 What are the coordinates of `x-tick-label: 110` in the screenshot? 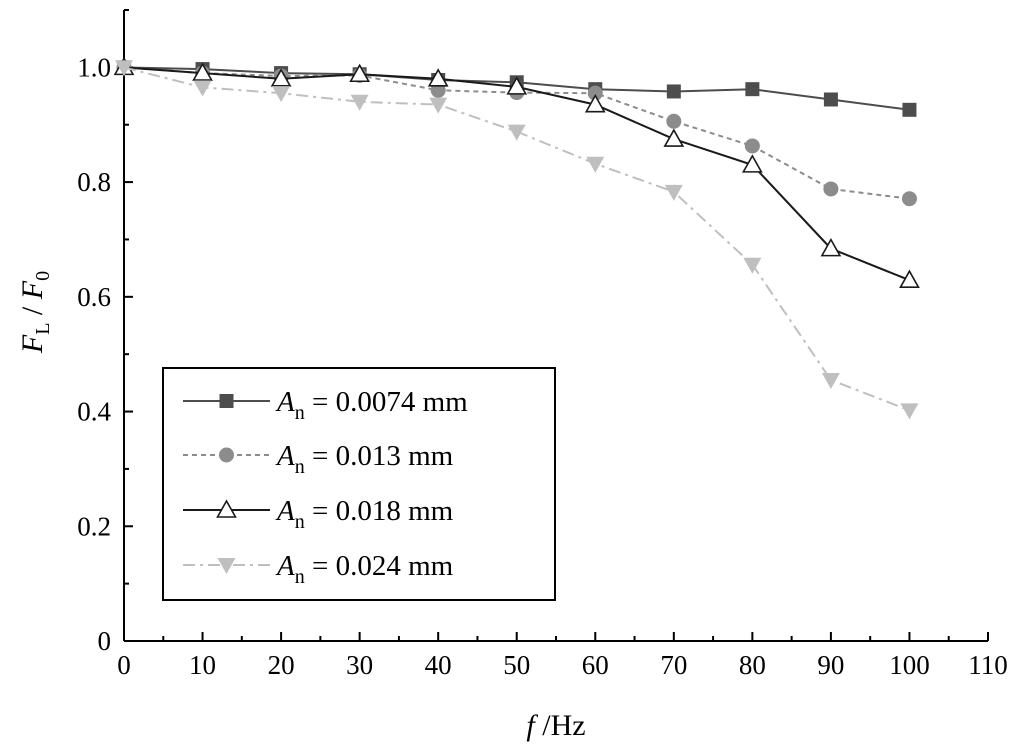 It's located at (988, 665).